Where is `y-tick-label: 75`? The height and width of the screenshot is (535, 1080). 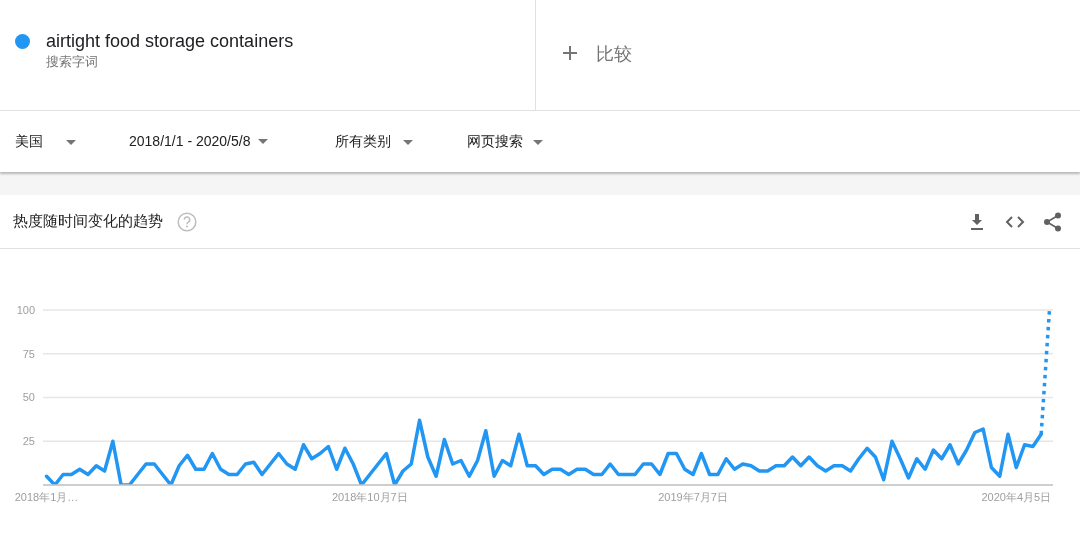
y-tick-label: 75 is located at coordinates (28, 353).